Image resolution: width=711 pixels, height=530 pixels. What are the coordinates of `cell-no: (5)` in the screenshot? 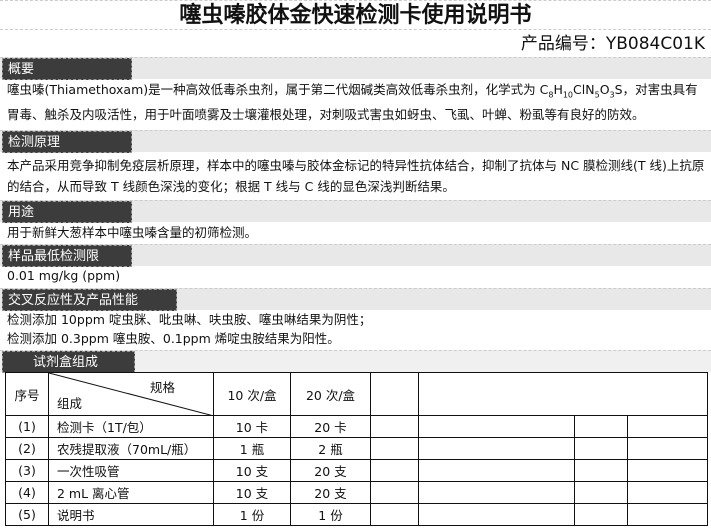 It's located at (27, 514).